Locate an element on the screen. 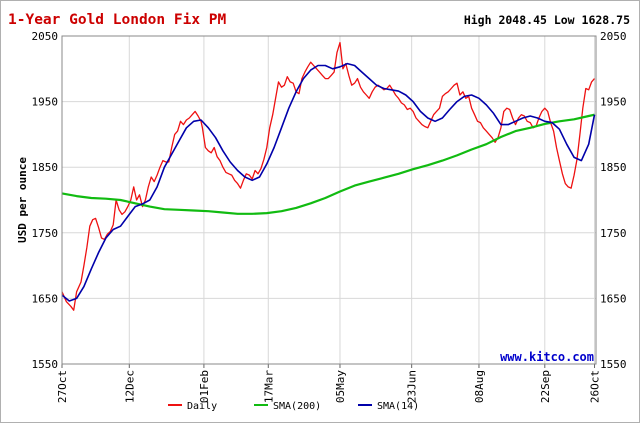  x-tick-label: 27Oct is located at coordinates (62, 386).